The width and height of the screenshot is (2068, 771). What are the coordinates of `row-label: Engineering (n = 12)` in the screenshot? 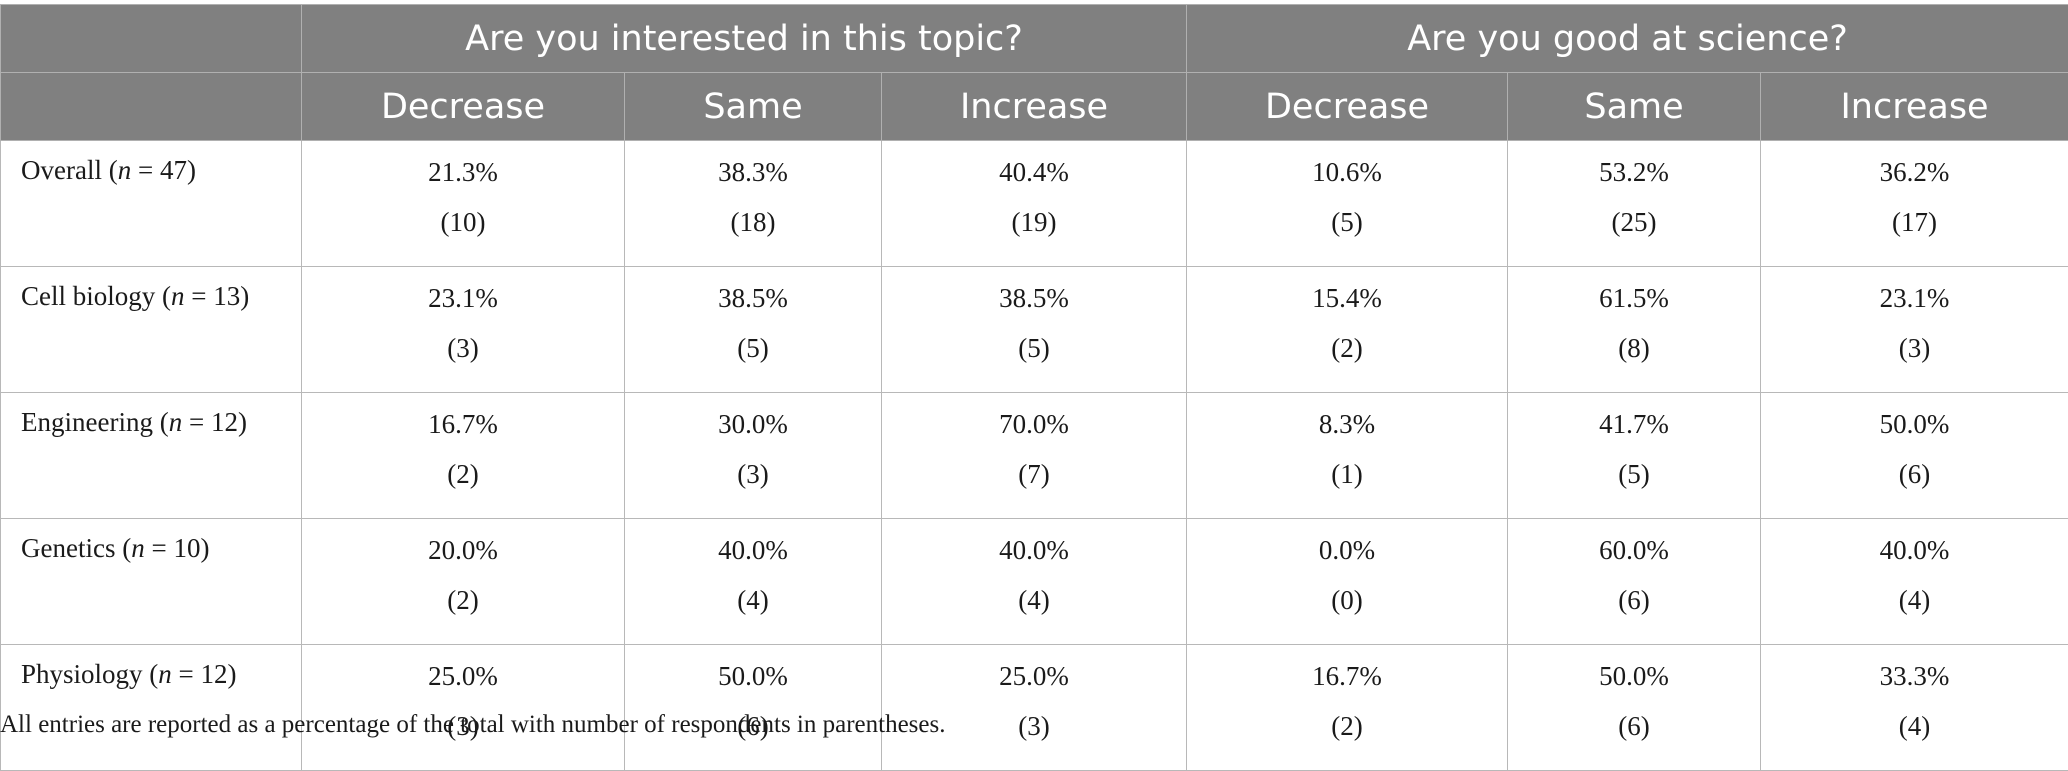 It's located at (151, 456).